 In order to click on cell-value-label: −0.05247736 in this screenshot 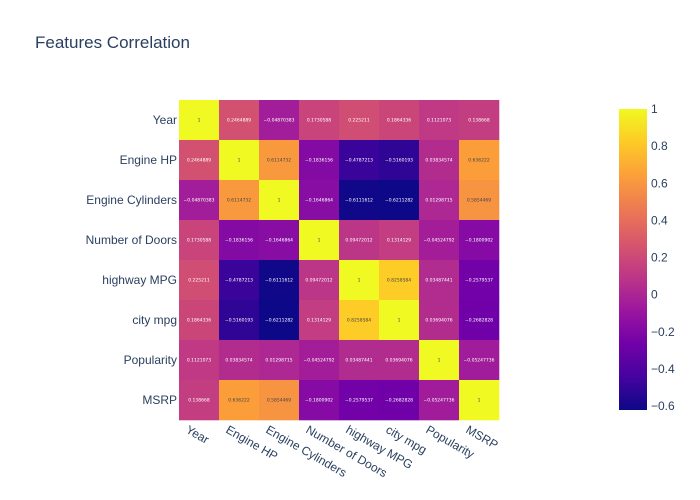, I will do `click(479, 361)`.